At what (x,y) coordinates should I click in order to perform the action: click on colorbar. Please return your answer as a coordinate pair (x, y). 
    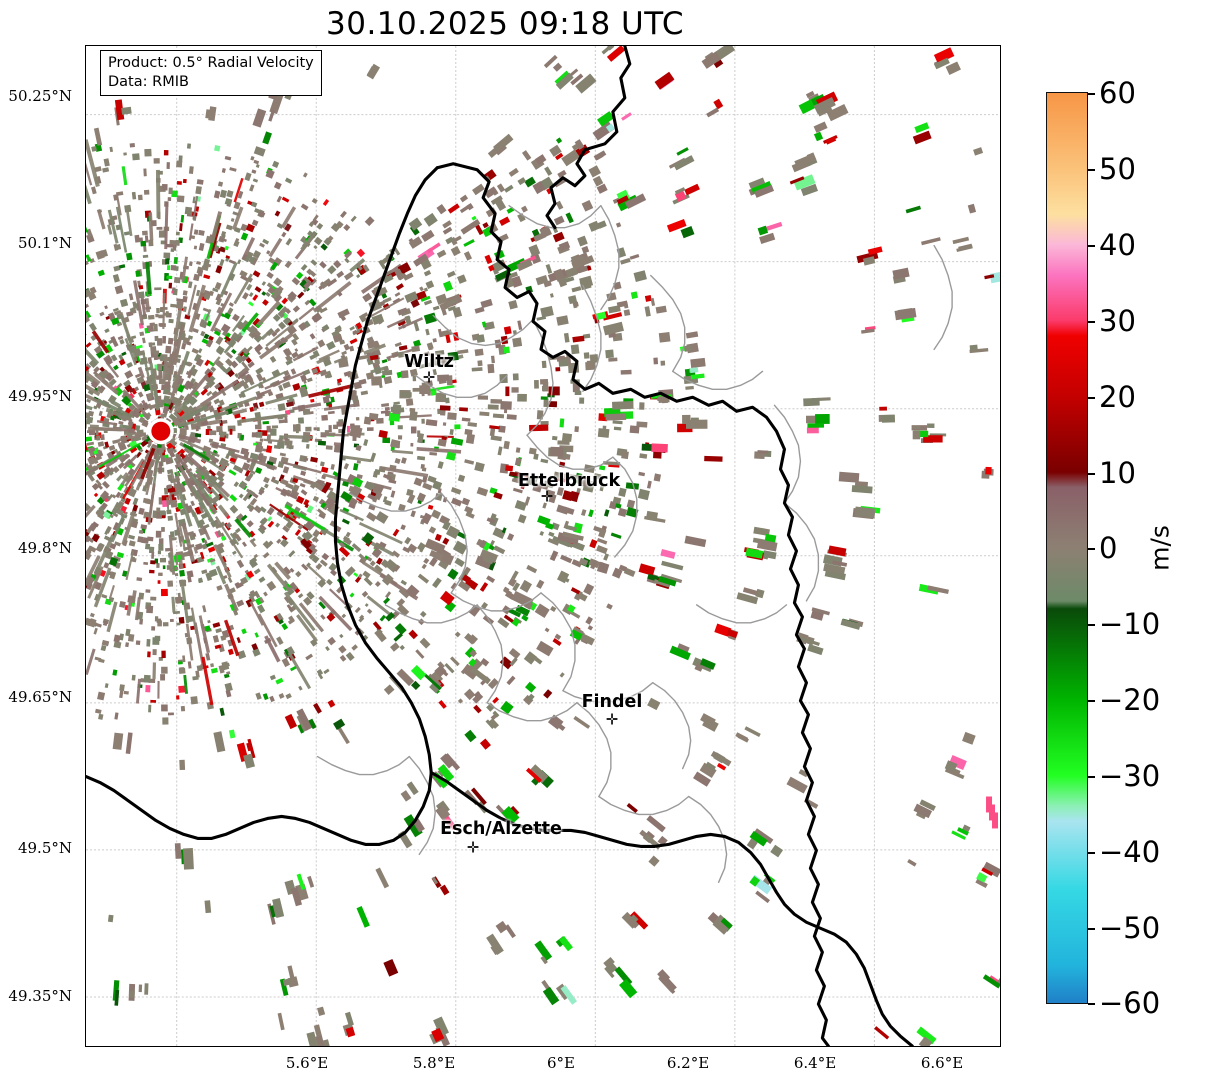
    Looking at the image, I should click on (1067, 548).